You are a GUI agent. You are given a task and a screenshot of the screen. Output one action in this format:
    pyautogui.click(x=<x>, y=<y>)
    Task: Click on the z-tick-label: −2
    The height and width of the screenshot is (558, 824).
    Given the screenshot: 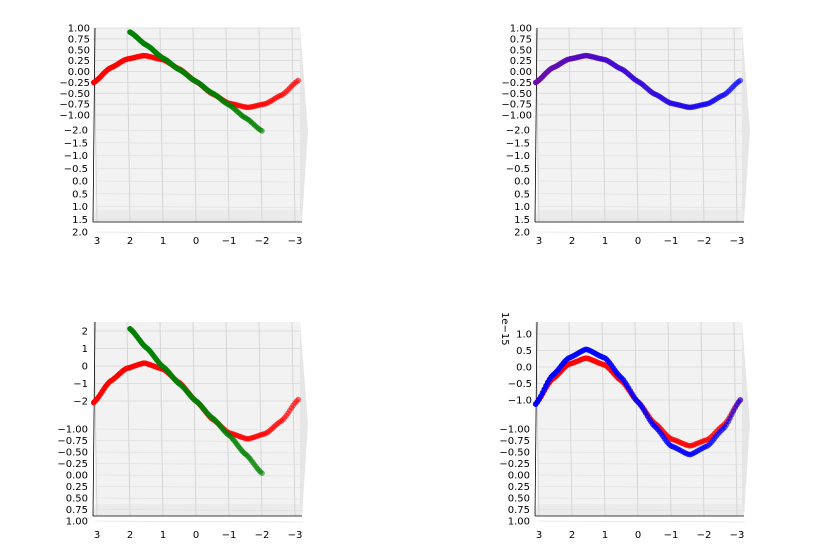 What is the action you would take?
    pyautogui.click(x=80, y=402)
    